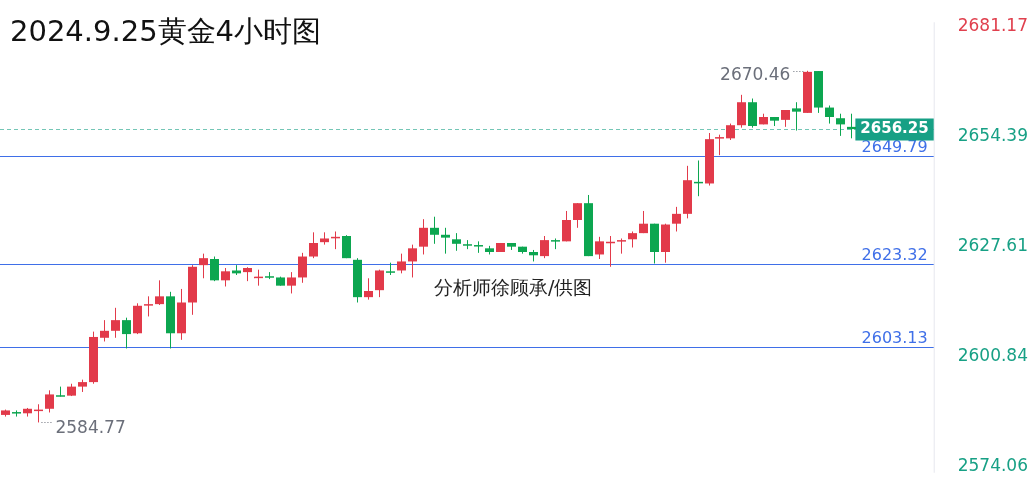  Describe the element at coordinates (992, 135) in the screenshot. I see `y-tick-label: 2654.39` at that location.